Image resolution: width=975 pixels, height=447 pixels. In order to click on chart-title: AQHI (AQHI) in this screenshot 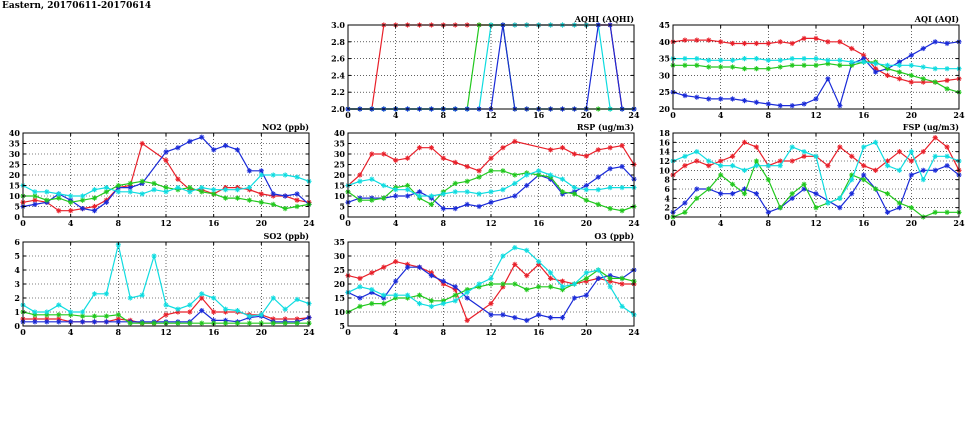, I will do `click(604, 19)`.